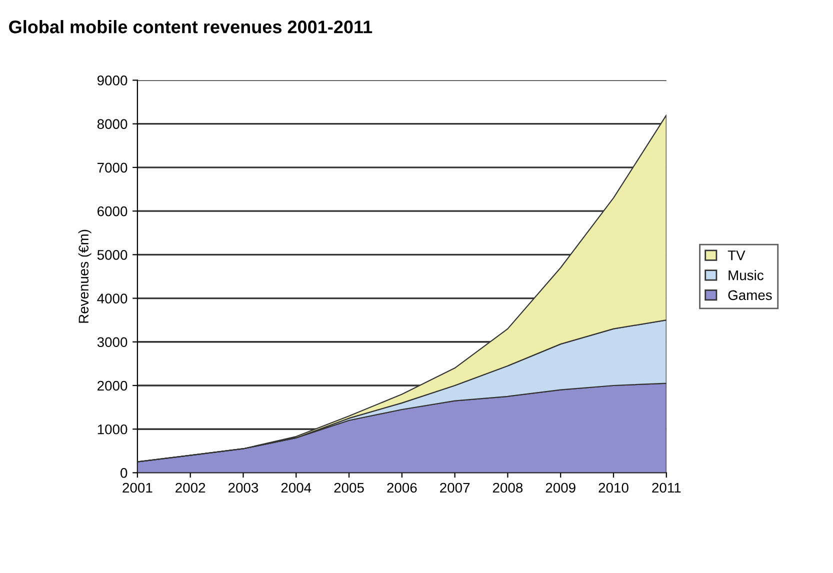 The height and width of the screenshot is (573, 833). What do you see at coordinates (112, 342) in the screenshot?
I see `y-tick-label: 3000` at bounding box center [112, 342].